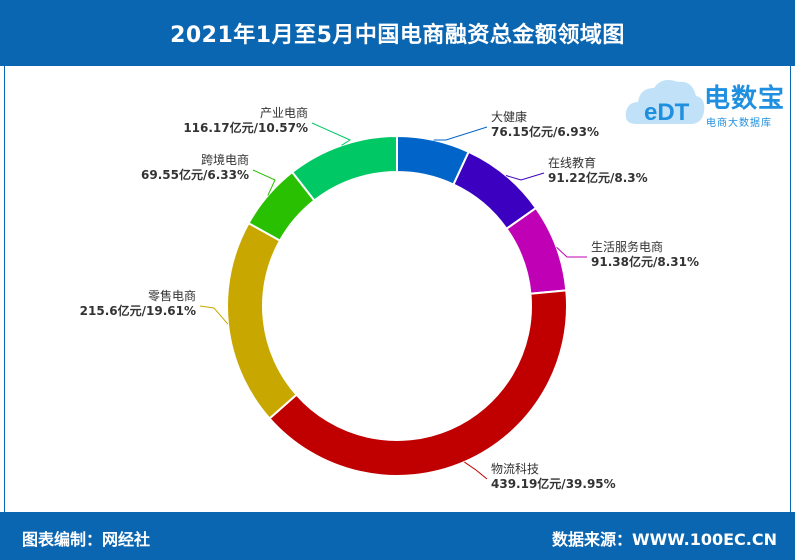 The image size is (795, 560). What do you see at coordinates (225, 159) in the screenshot?
I see `slice-name-label: 跨境电商` at bounding box center [225, 159].